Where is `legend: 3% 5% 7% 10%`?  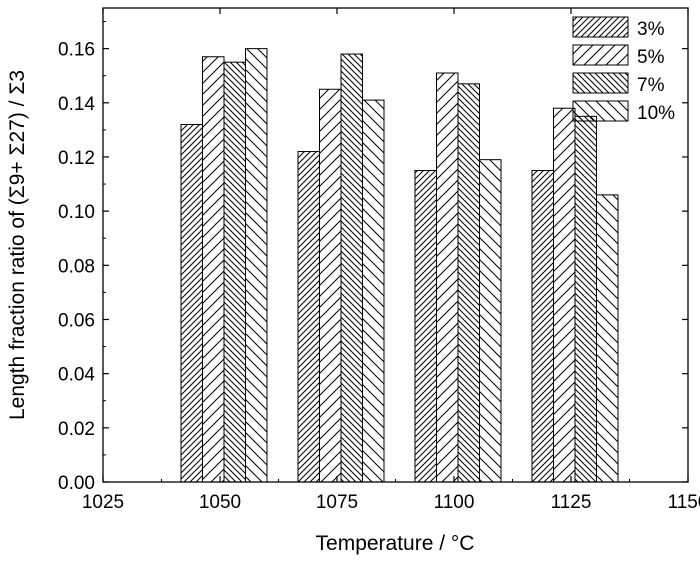
legend: 3% 5% 7% 10% is located at coordinates (623, 70).